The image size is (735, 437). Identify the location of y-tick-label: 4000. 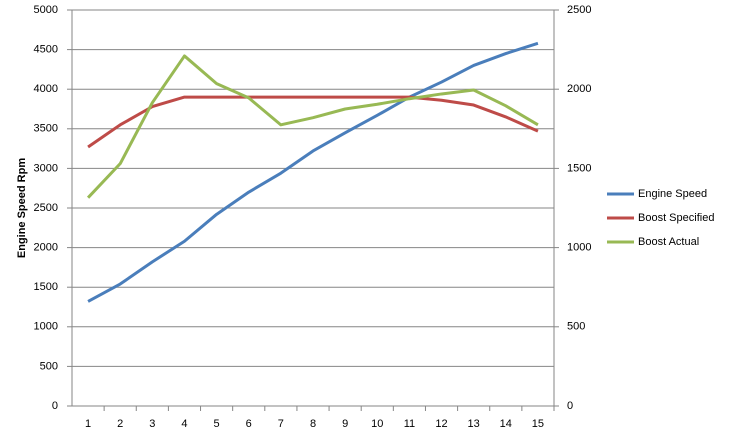
(46, 89).